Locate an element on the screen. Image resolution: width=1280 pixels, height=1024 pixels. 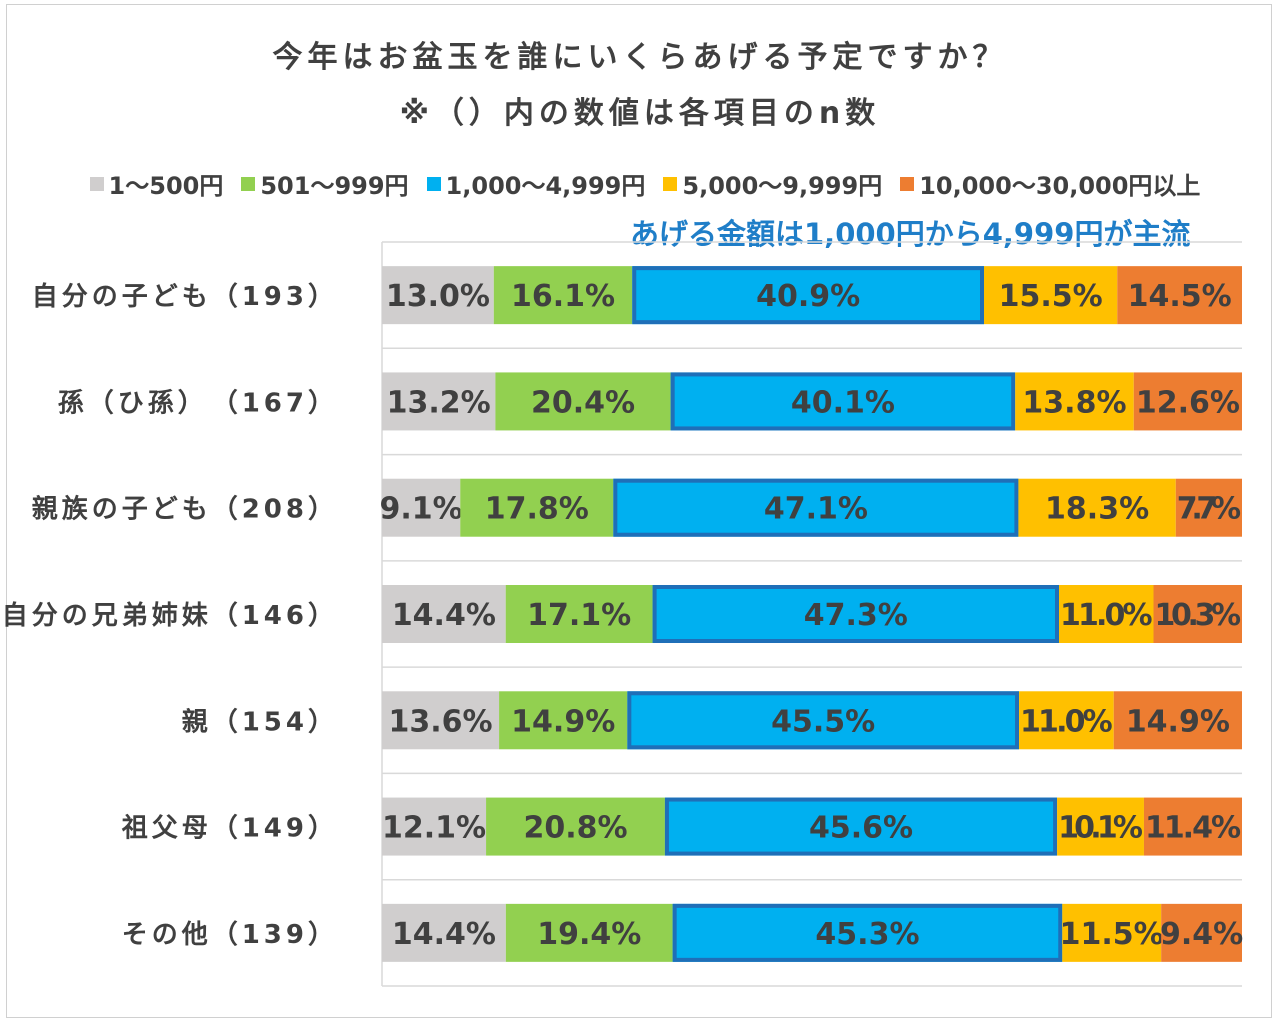
data-label: 45.5% is located at coordinates (823, 721).